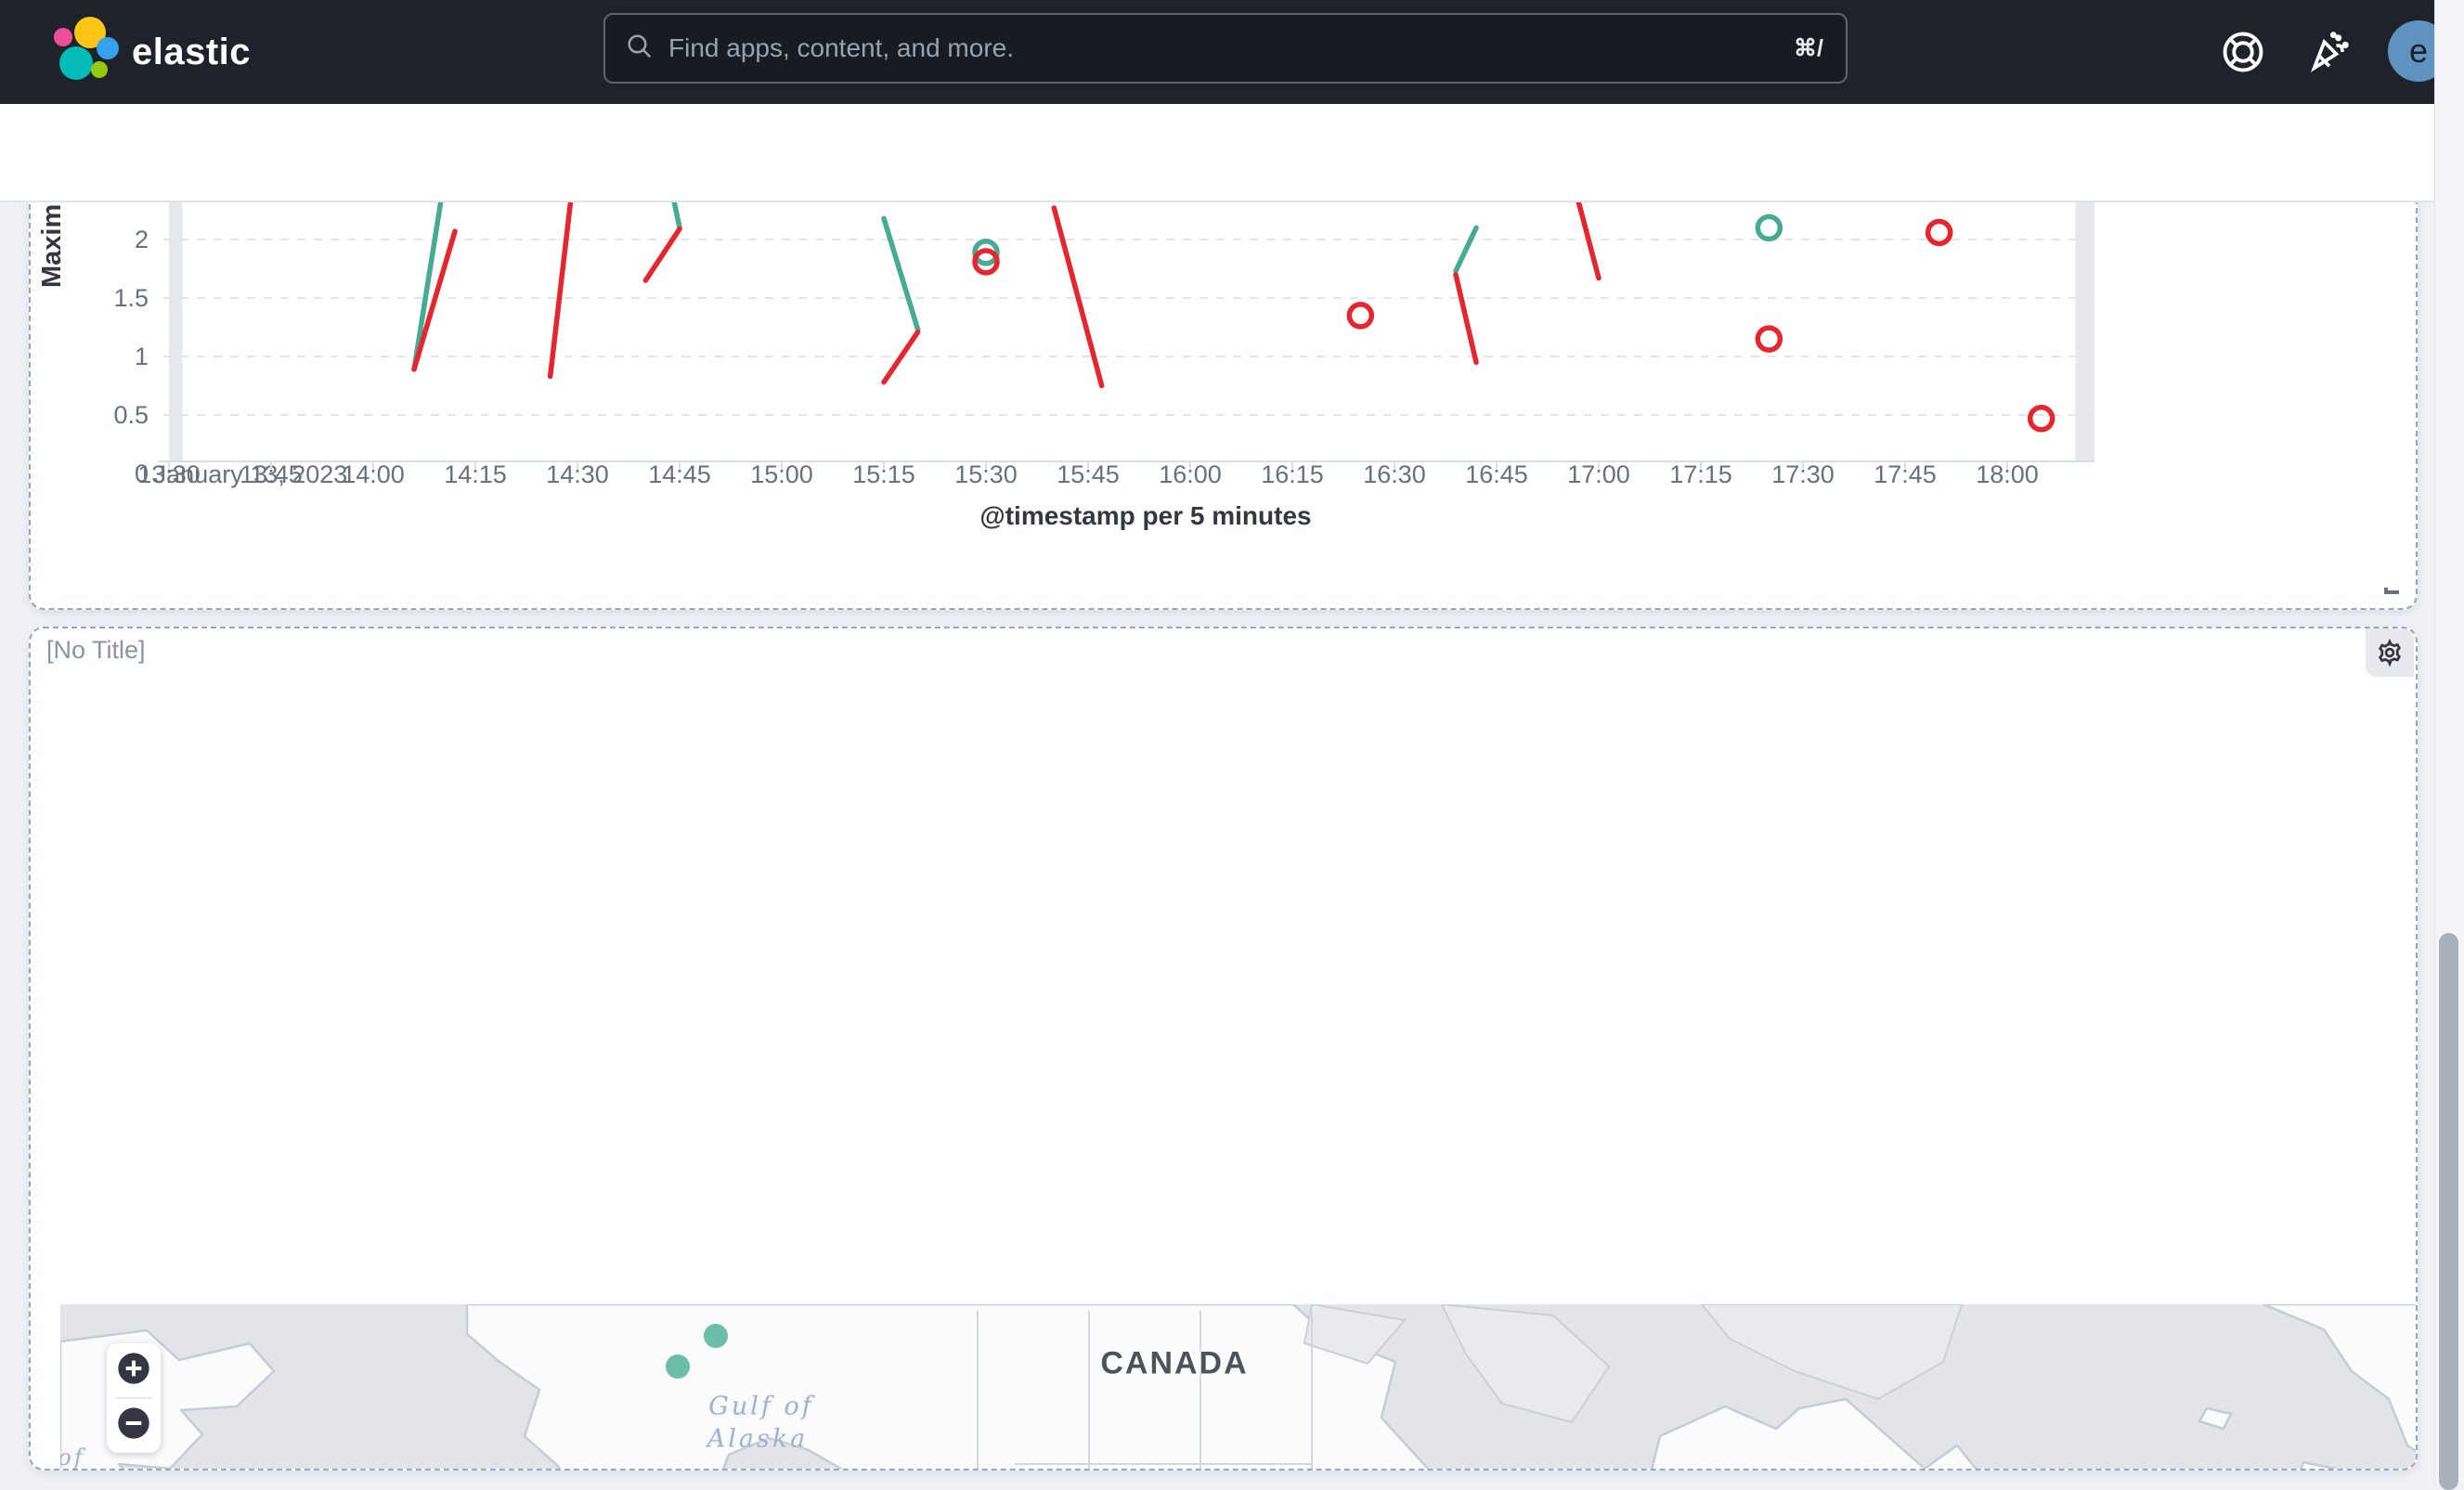  Describe the element at coordinates (1126, 338) in the screenshot. I see `chart-plot-area` at that location.